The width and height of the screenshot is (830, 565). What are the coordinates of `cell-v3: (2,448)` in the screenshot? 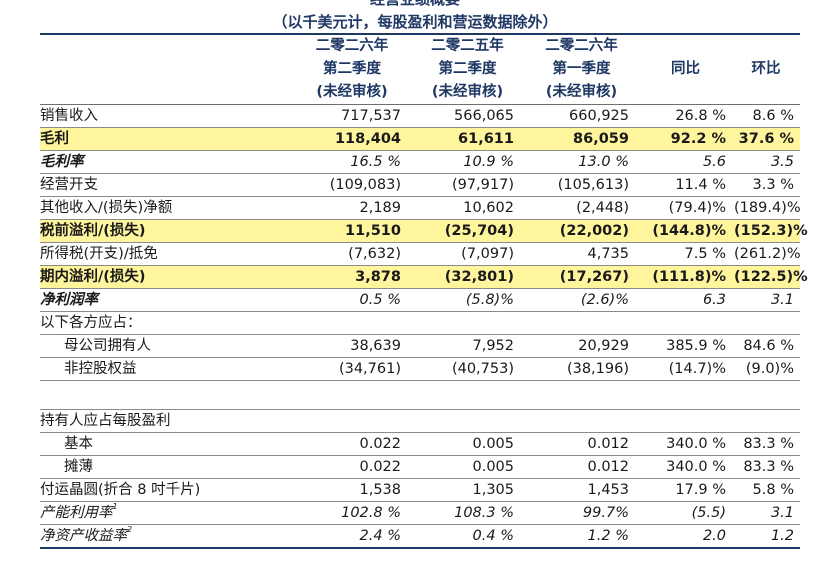 It's located at (581, 208).